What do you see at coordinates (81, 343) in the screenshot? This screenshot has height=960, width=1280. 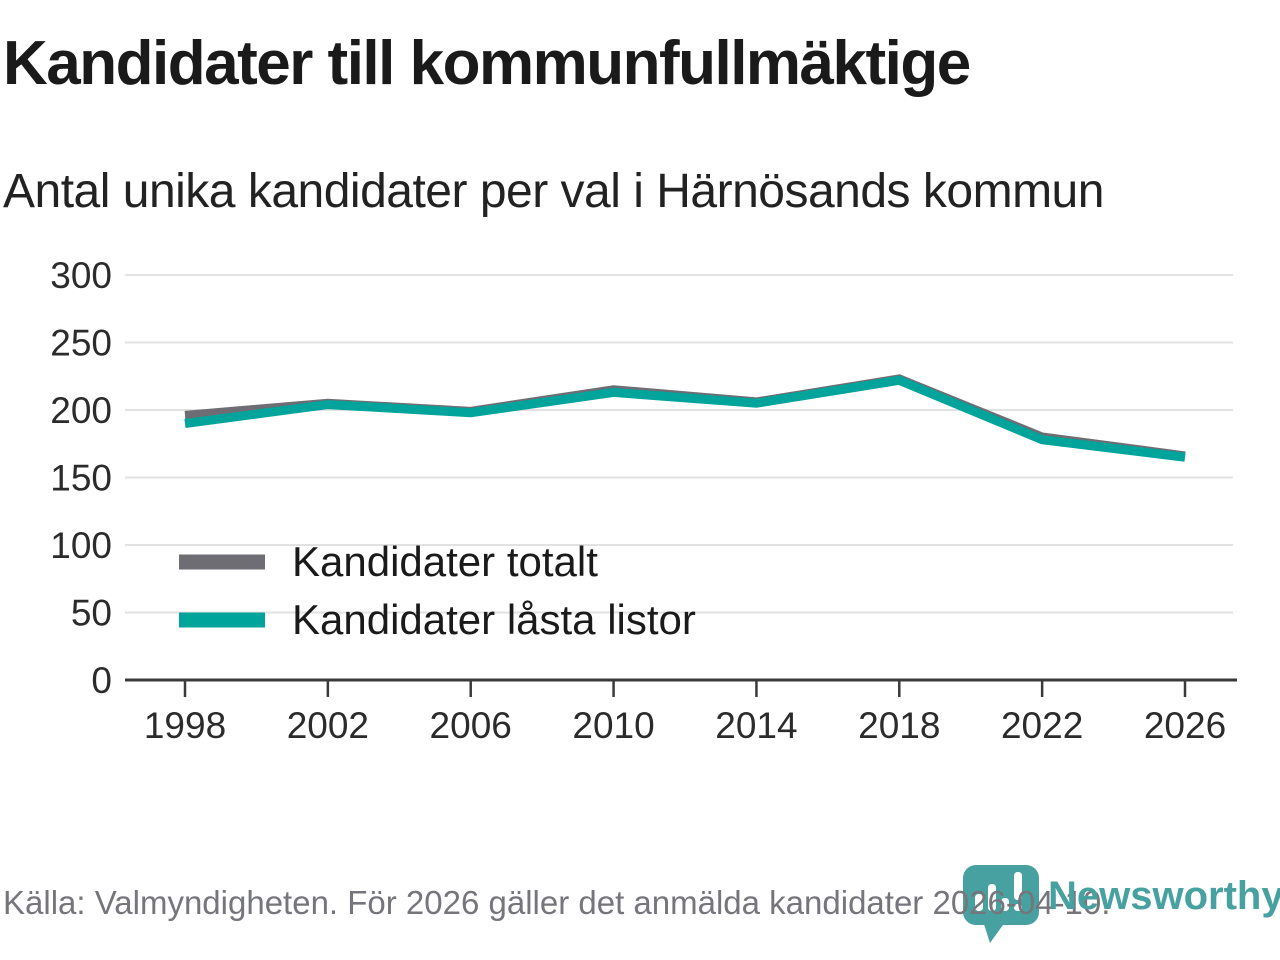 I see `y-tick-label: 250` at bounding box center [81, 343].